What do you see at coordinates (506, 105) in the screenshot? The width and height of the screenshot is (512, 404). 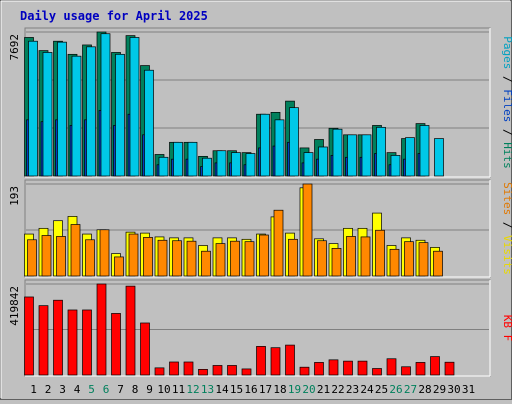 I see `legend-part: Files` at bounding box center [506, 105].